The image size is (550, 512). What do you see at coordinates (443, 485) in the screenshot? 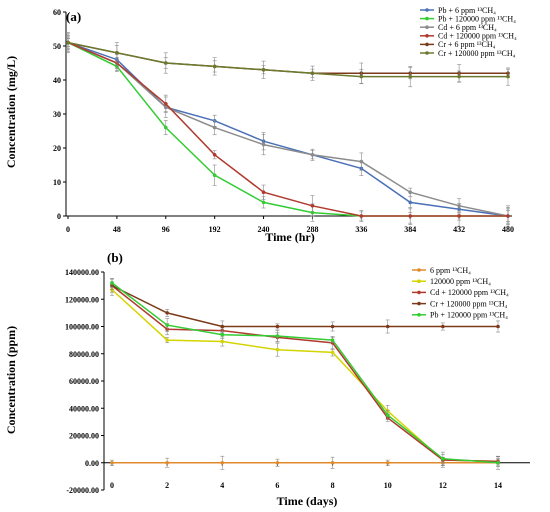
I see `x-tick-label: 12` at bounding box center [443, 485].